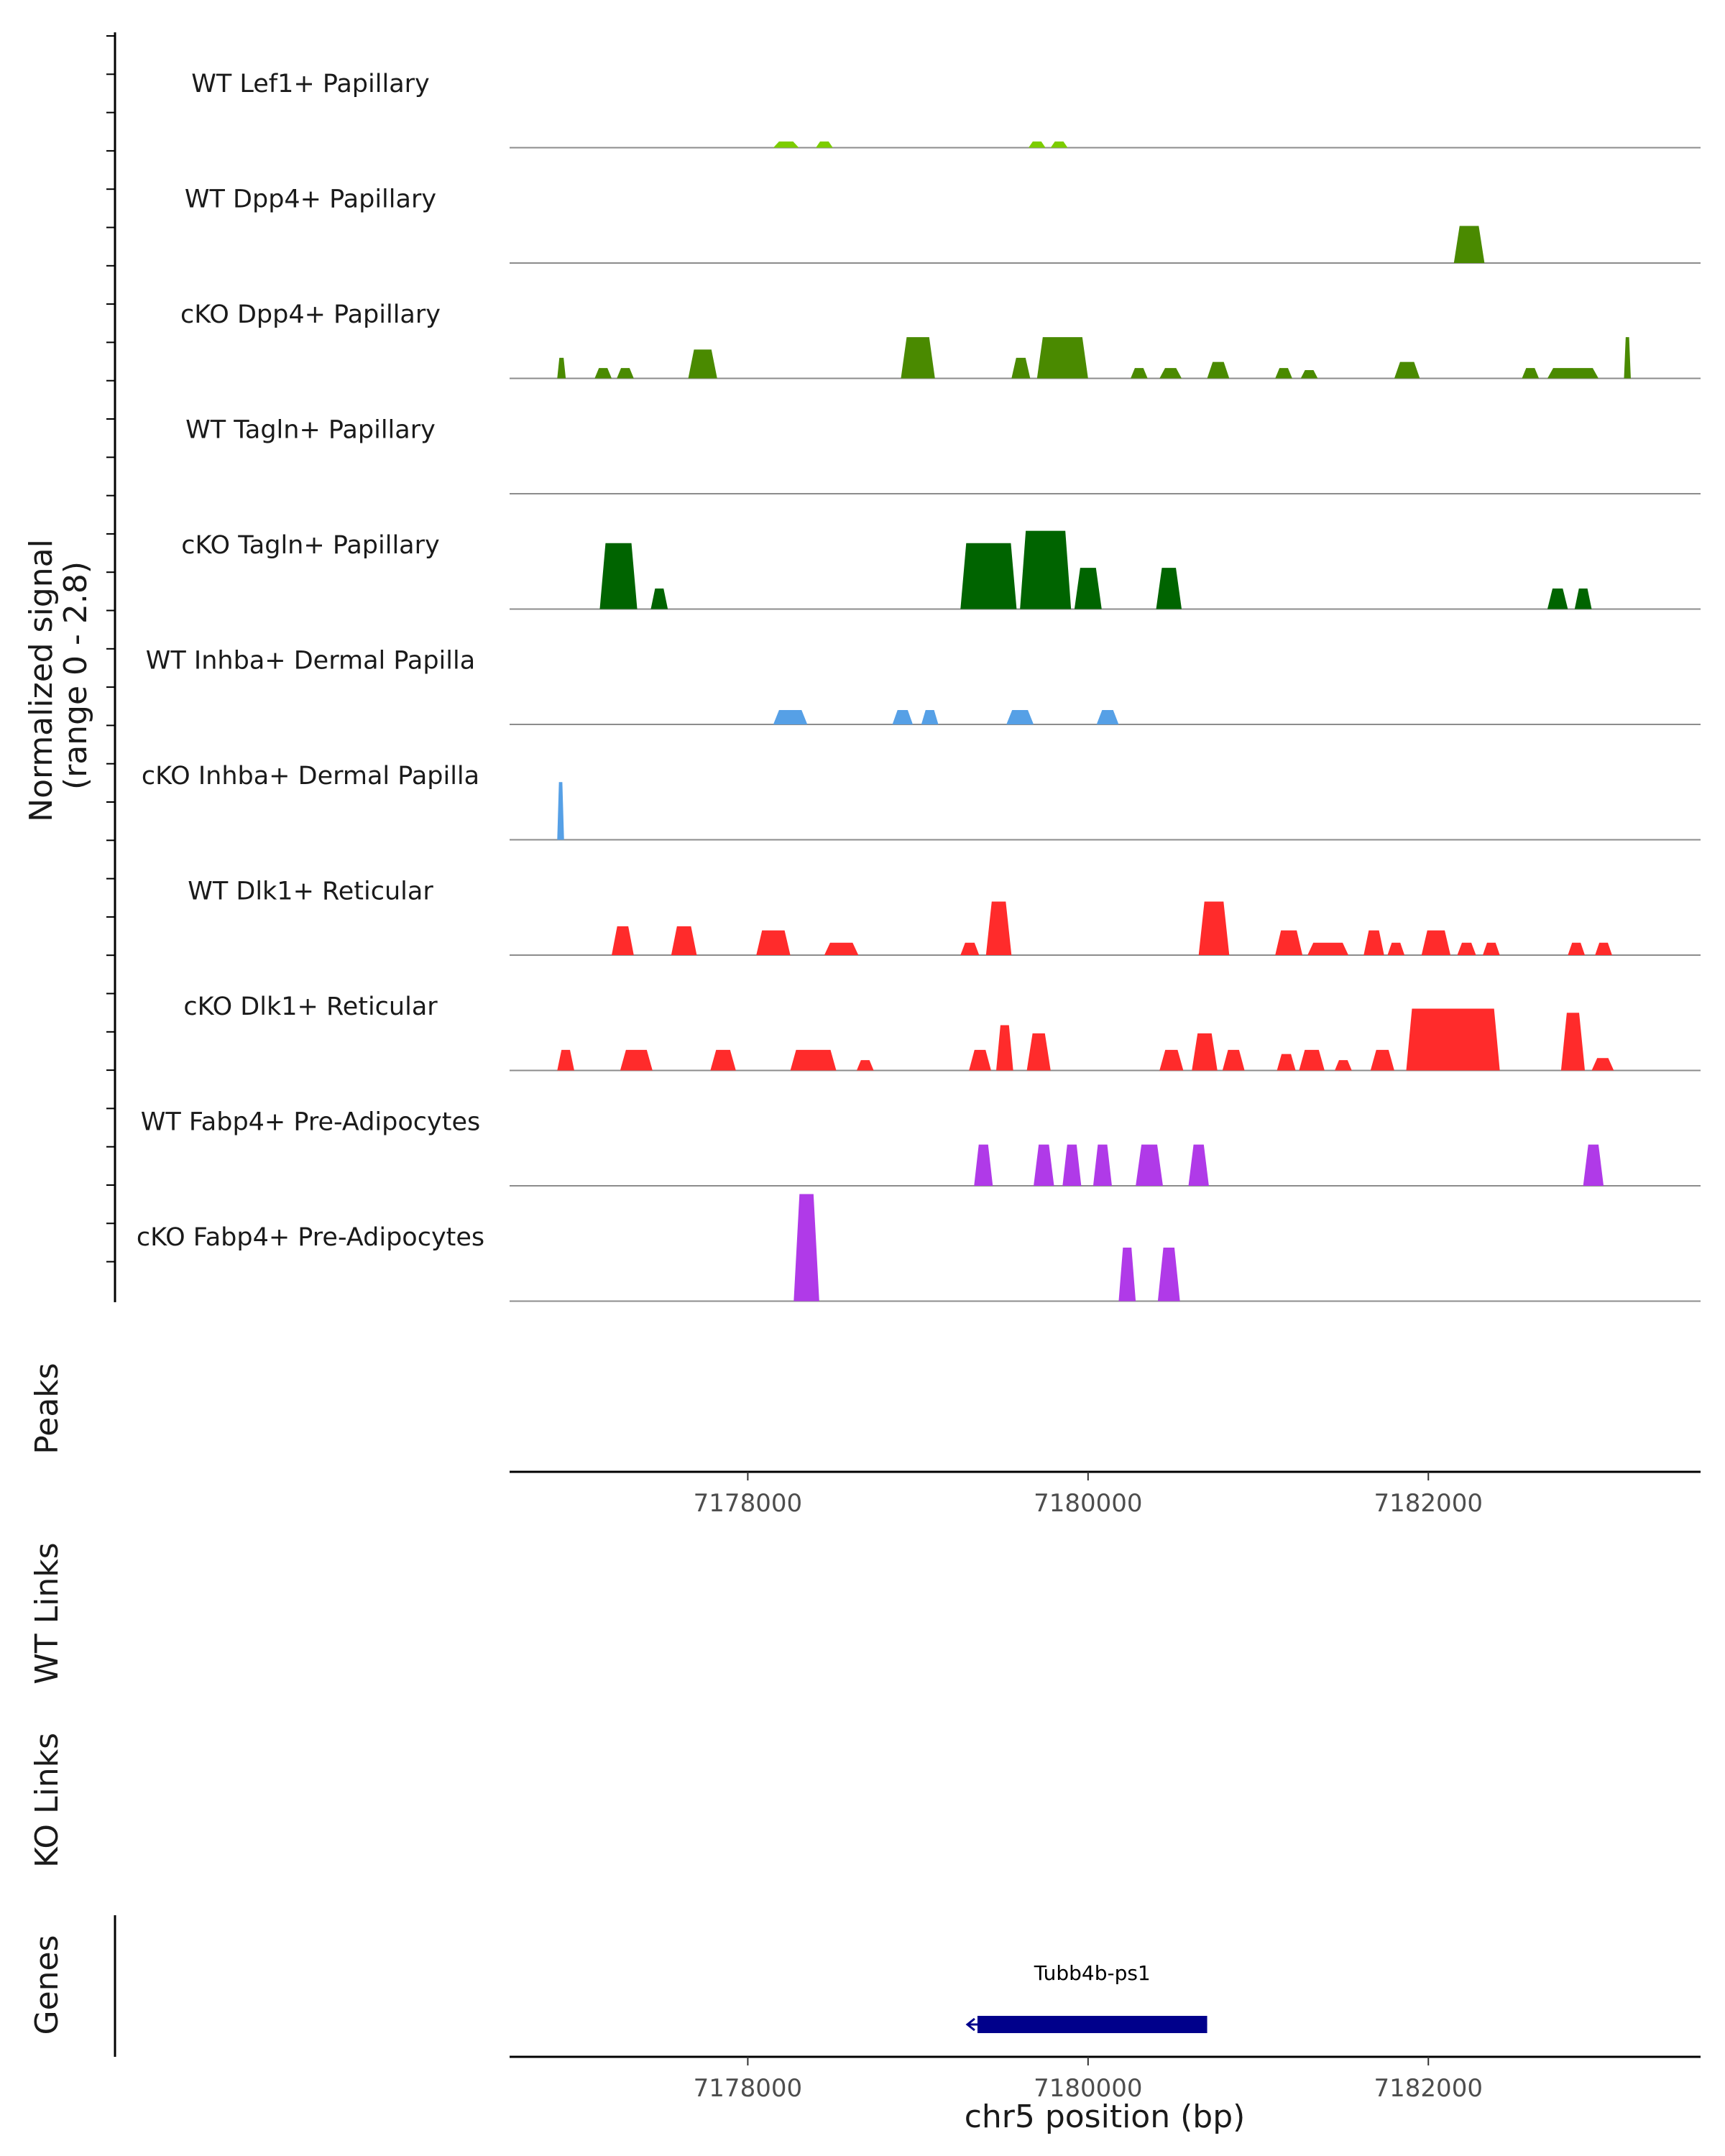 Image resolution: width=1725 pixels, height=2156 pixels. Describe the element at coordinates (110, 649) in the screenshot. I see `coverage-y-ticks` at that location.